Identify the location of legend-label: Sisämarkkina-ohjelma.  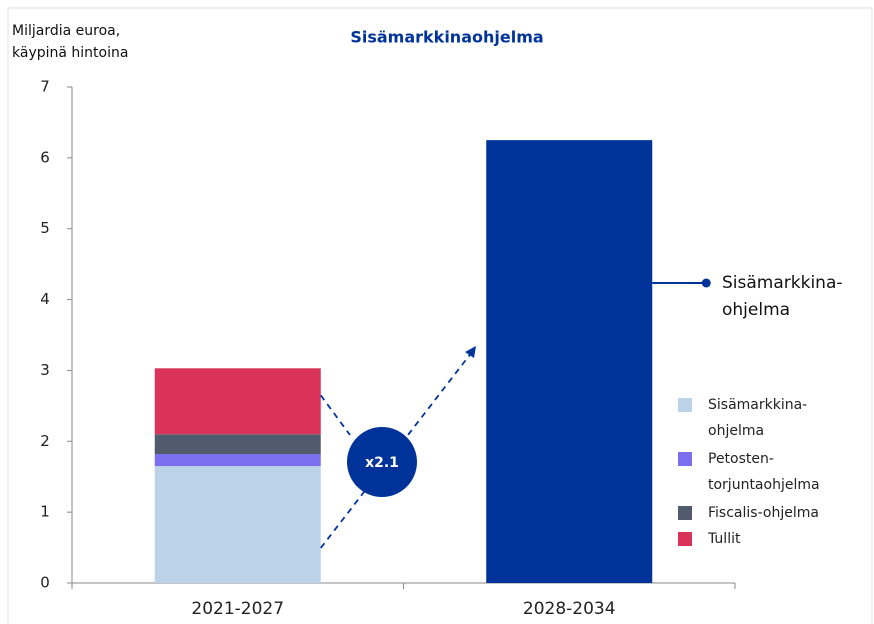
(758, 418).